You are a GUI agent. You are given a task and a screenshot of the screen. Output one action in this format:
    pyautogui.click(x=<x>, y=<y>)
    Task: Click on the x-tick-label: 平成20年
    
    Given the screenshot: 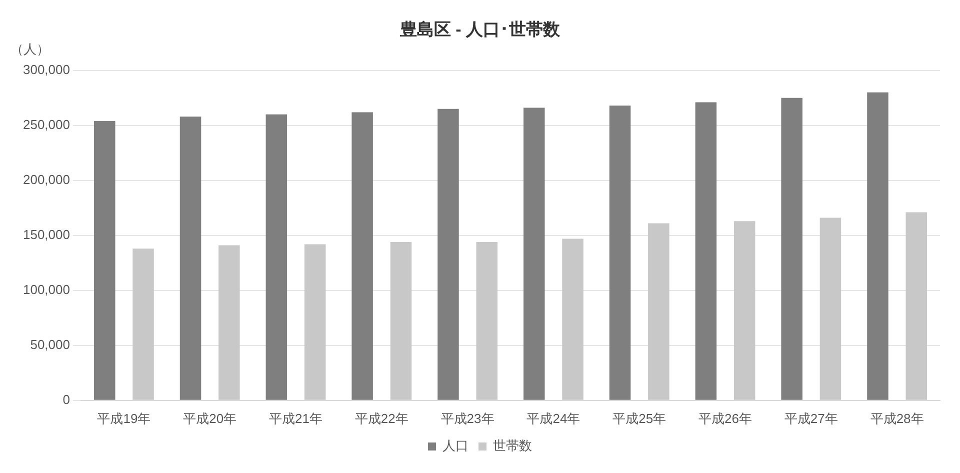 What is the action you would take?
    pyautogui.click(x=210, y=418)
    